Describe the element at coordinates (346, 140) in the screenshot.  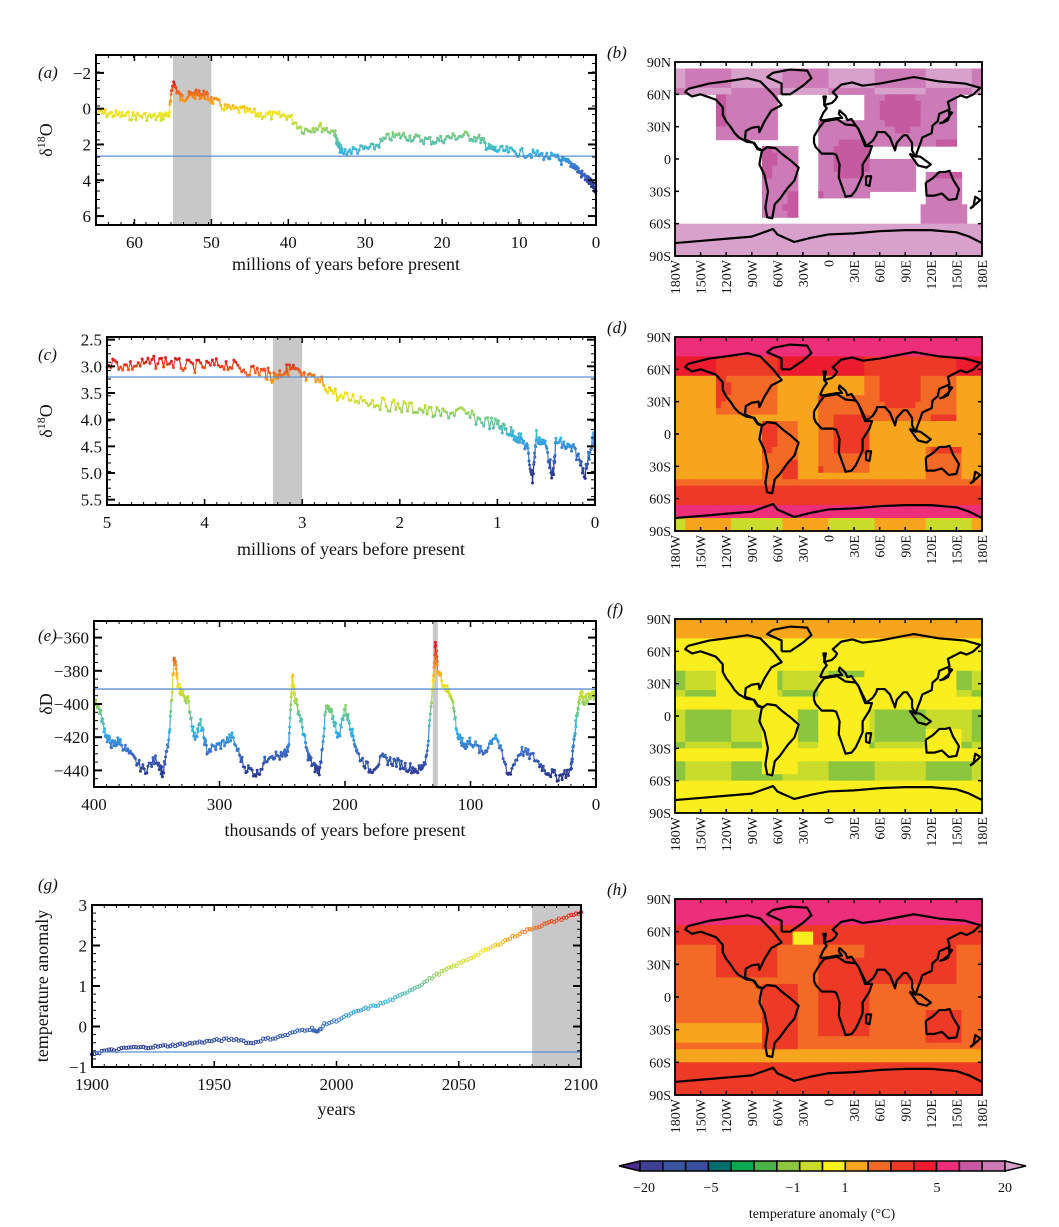
I see `plot-frame` at that location.